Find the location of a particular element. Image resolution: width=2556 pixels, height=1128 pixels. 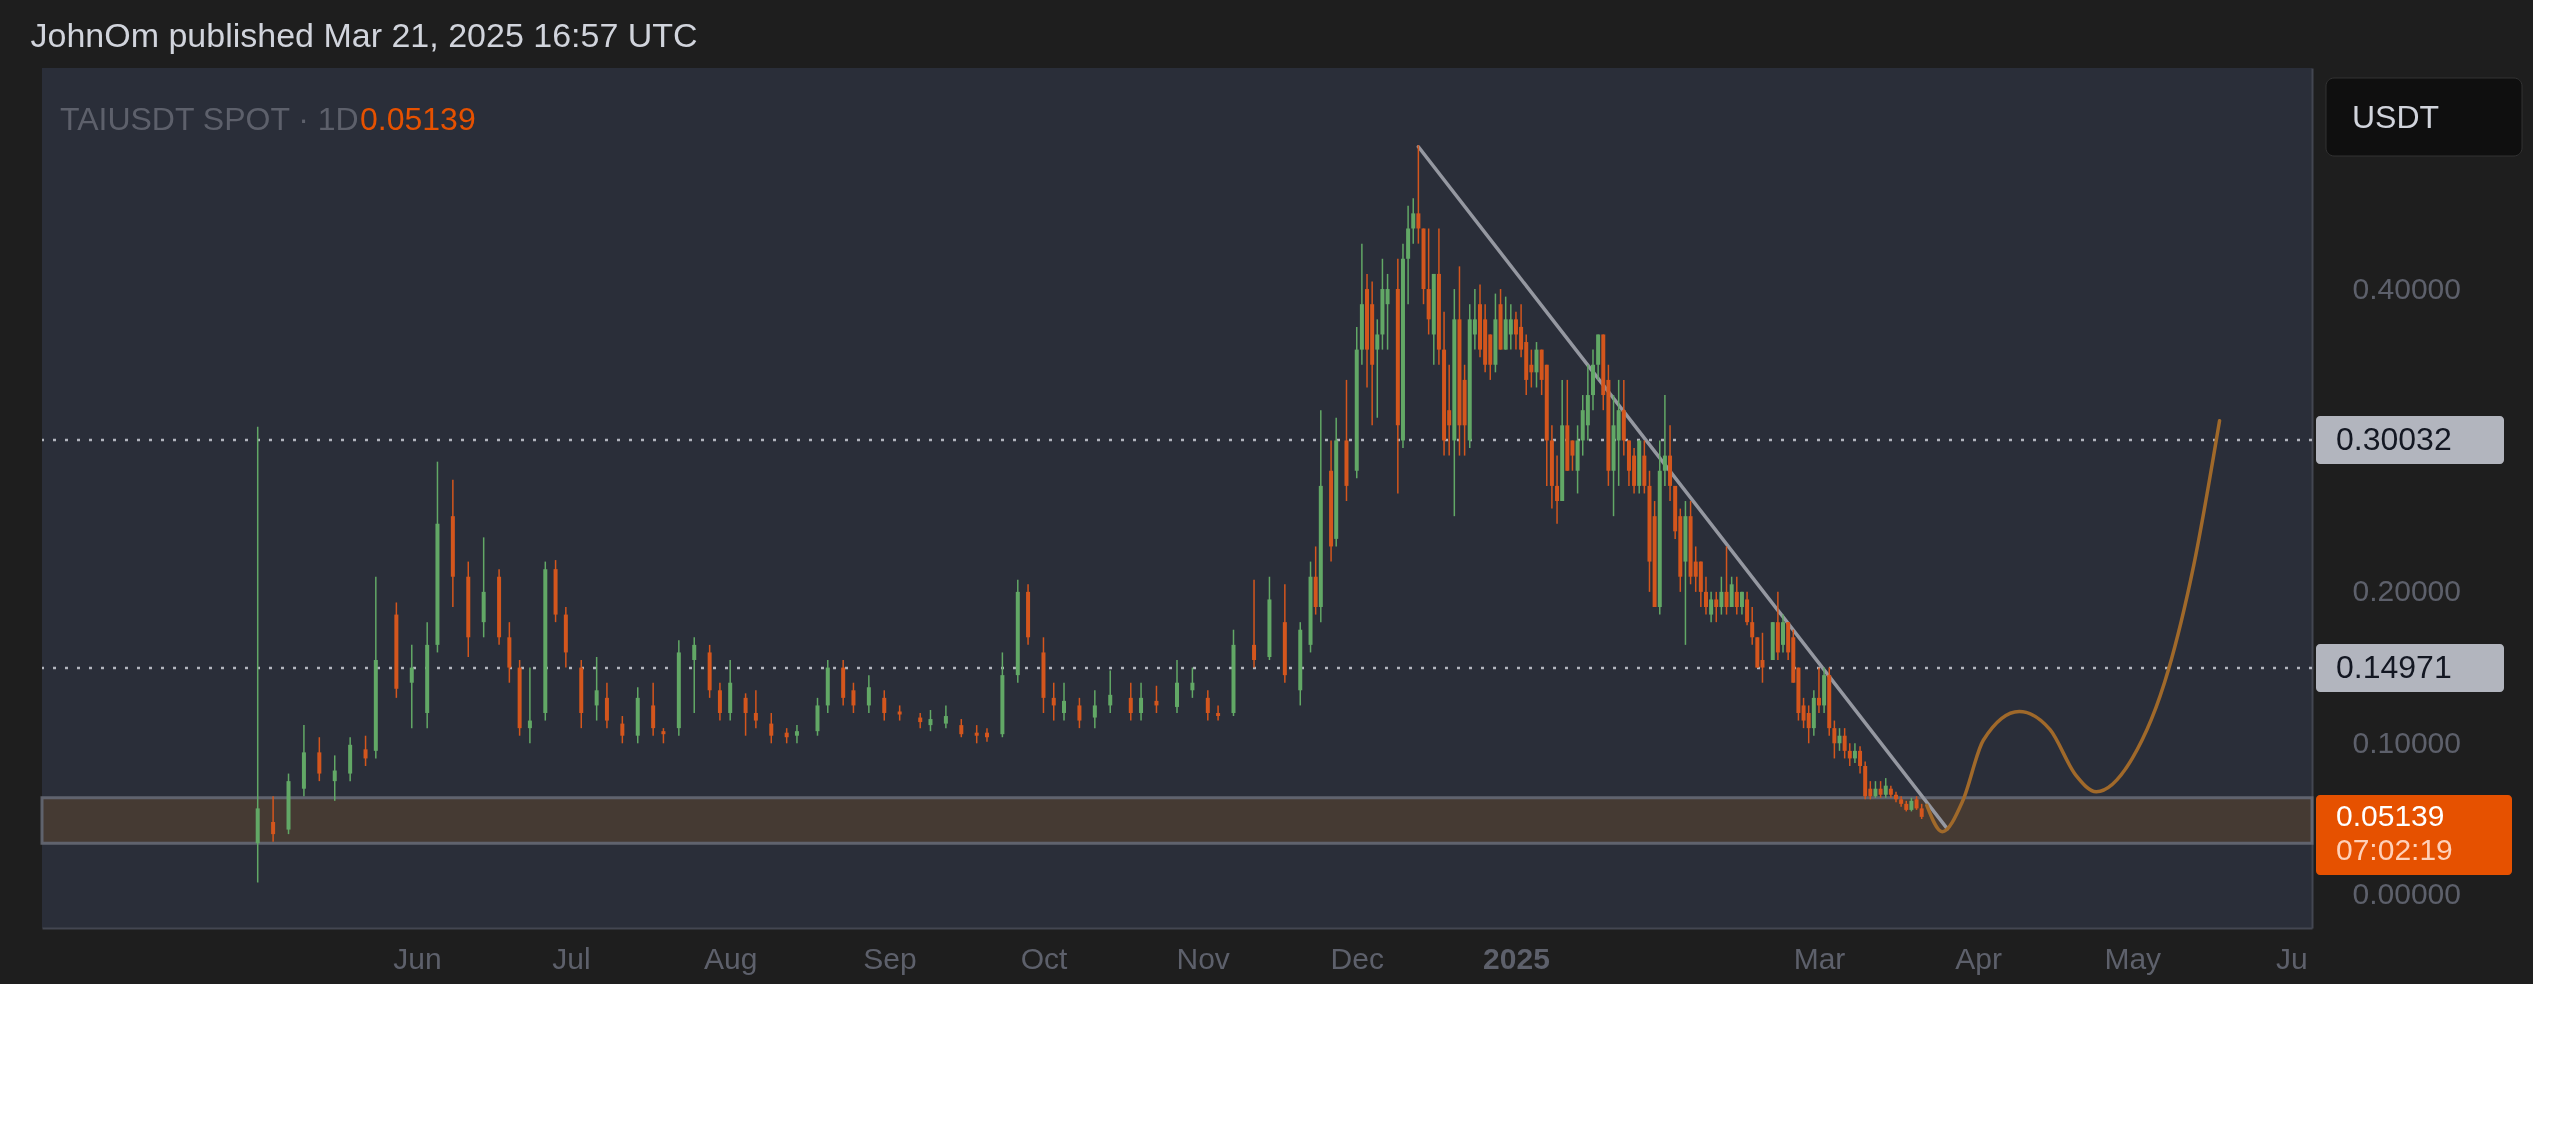

x-tick-label: Mar is located at coordinates (1819, 958).